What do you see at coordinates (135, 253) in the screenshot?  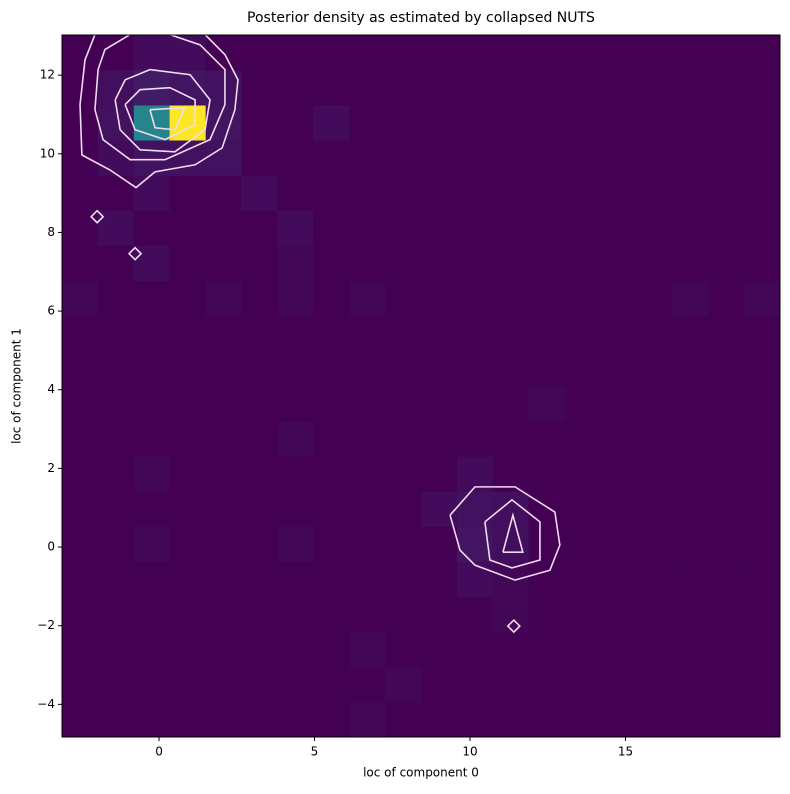 I see `contour-marker` at bounding box center [135, 253].